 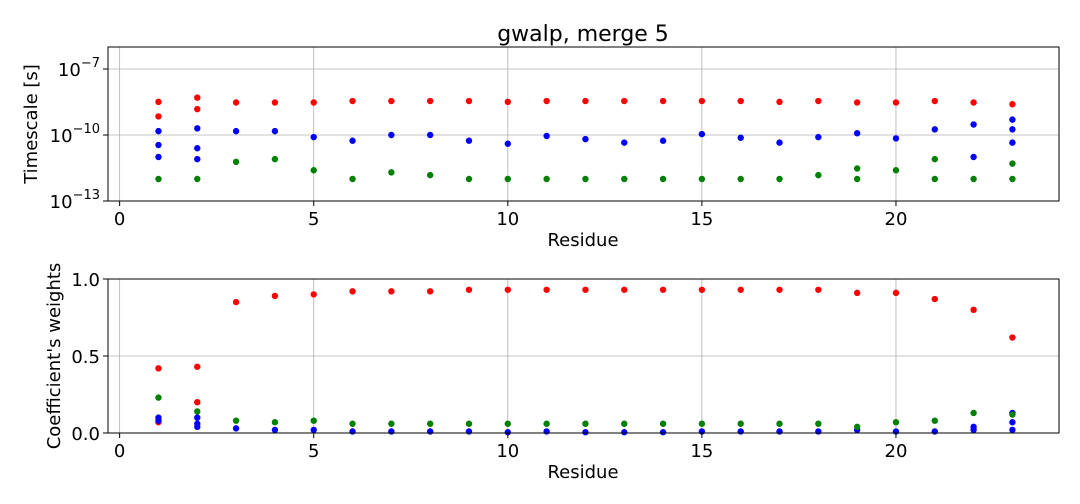 What do you see at coordinates (119, 219) in the screenshot?
I see `timescale-x-tick-label: 0` at bounding box center [119, 219].